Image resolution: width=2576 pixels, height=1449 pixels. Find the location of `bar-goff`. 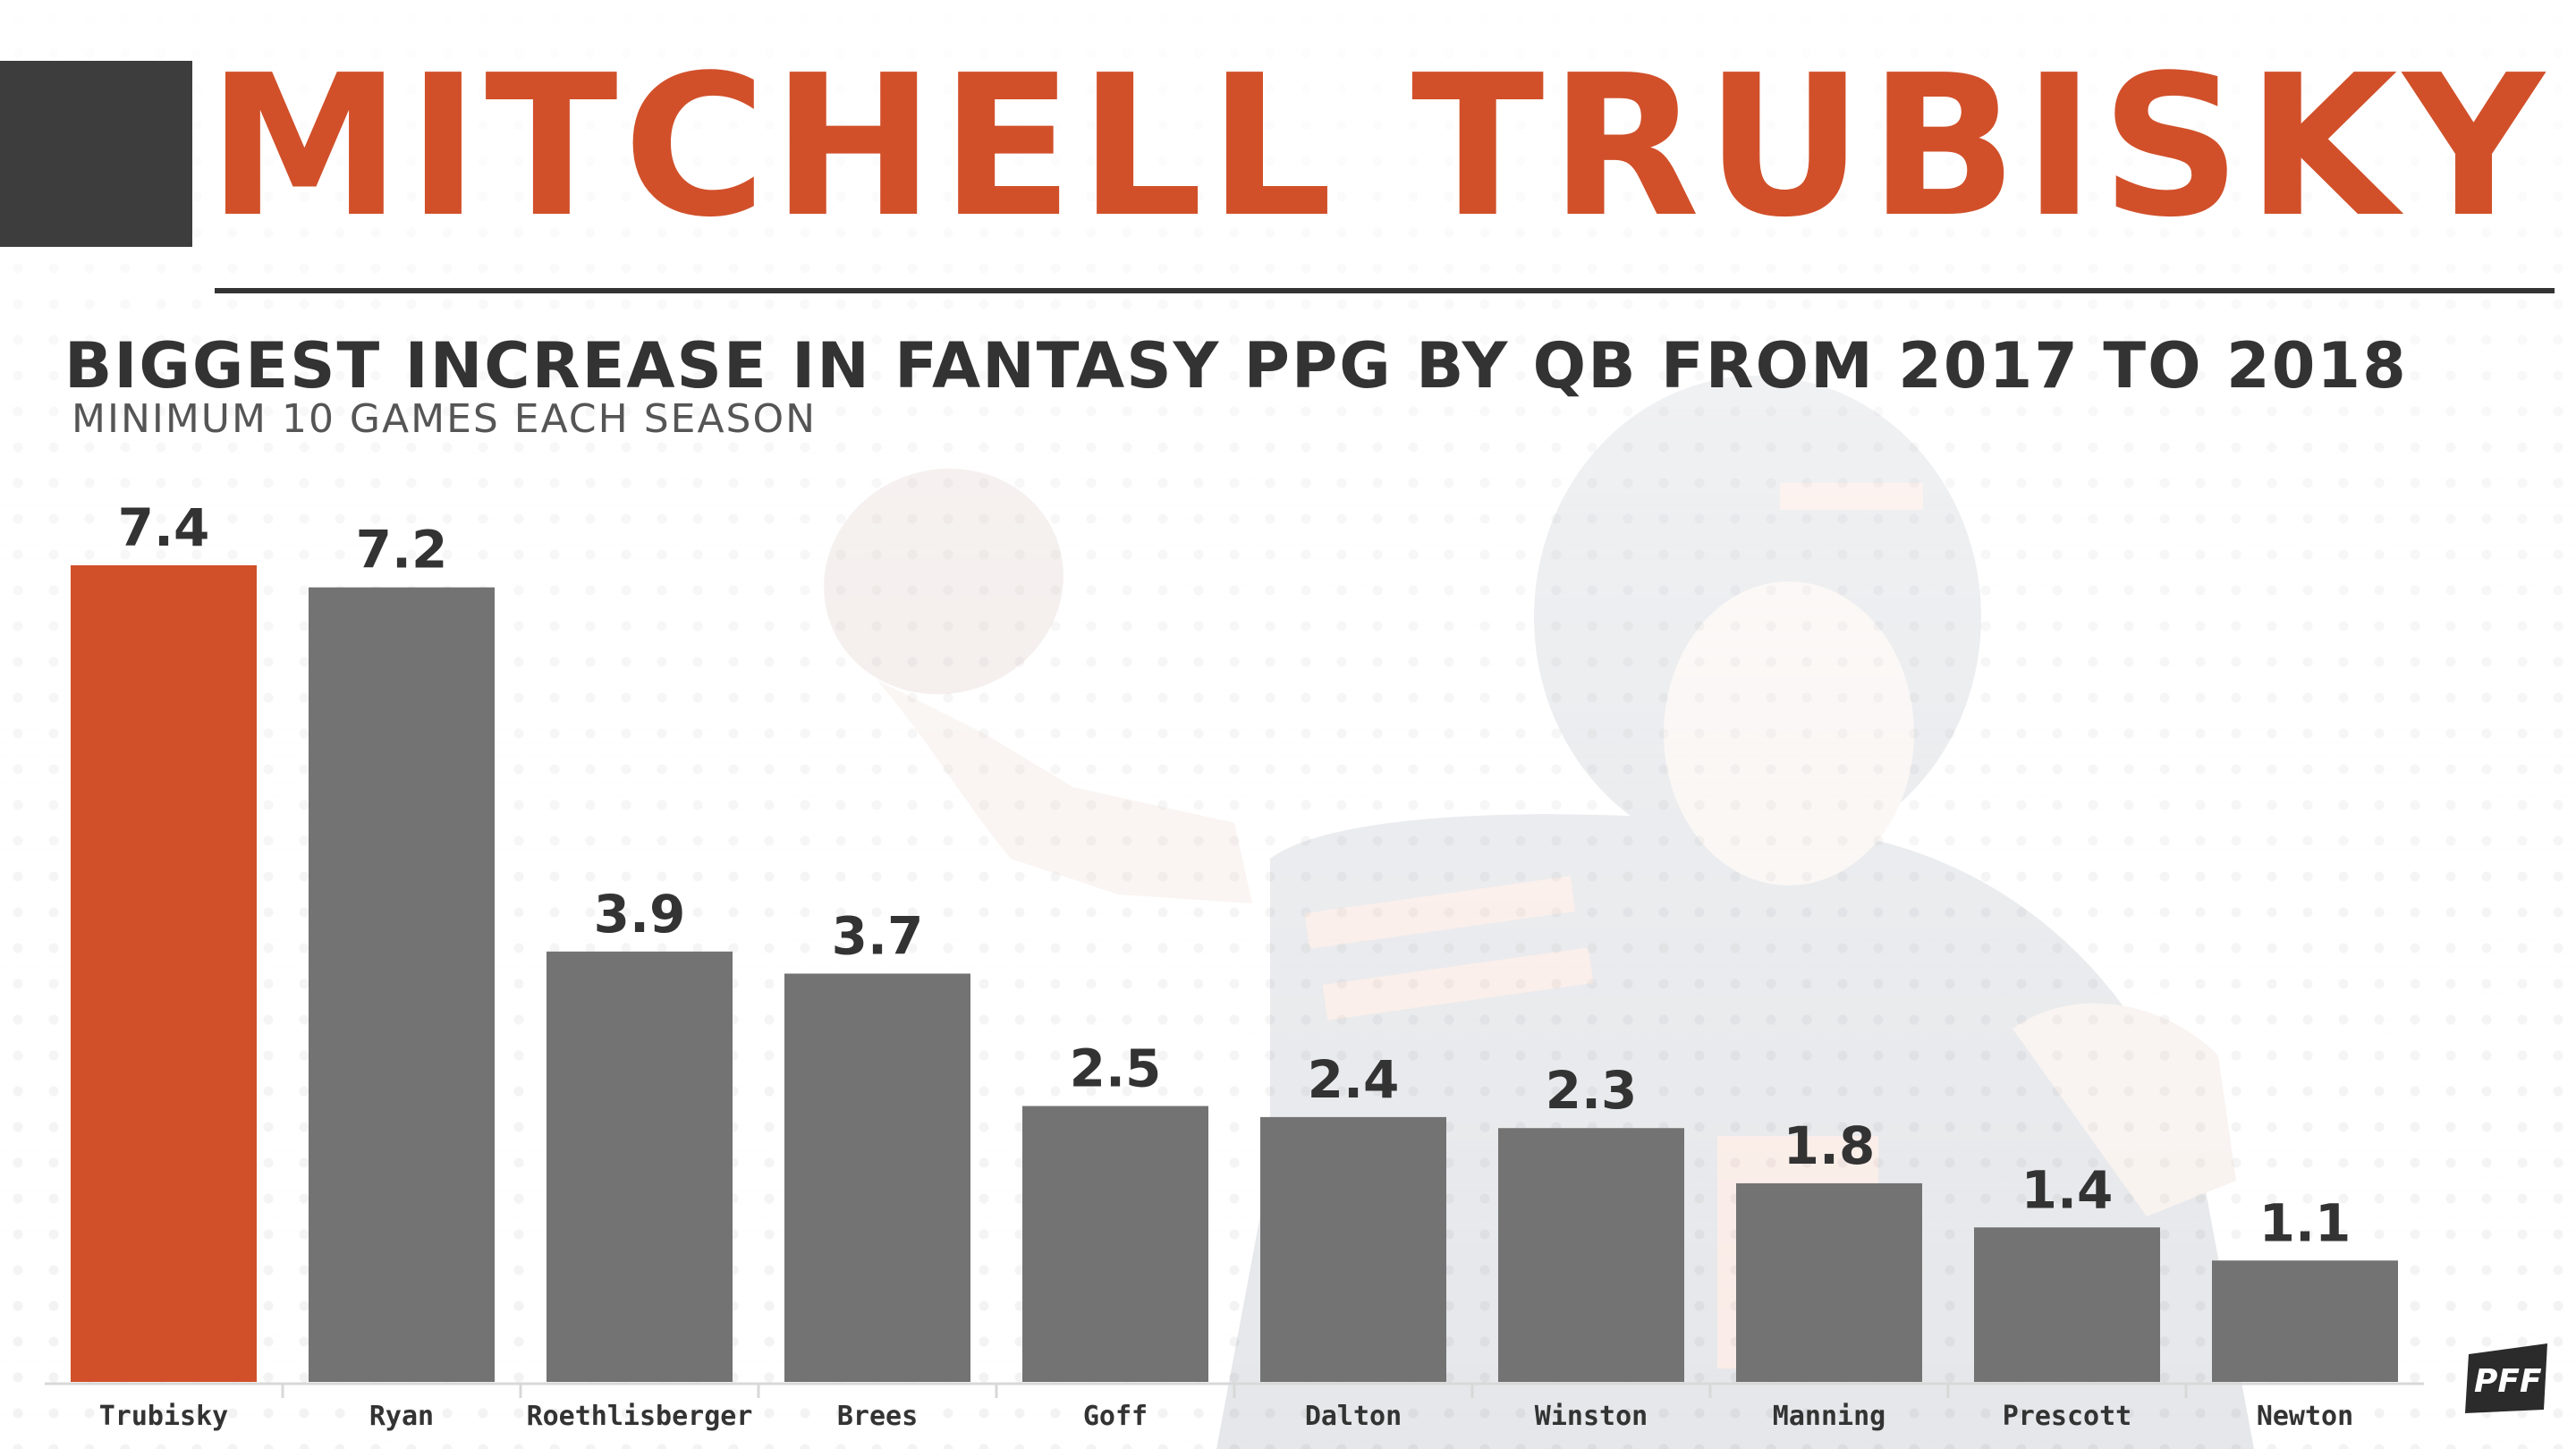

bar-goff is located at coordinates (1115, 1244).